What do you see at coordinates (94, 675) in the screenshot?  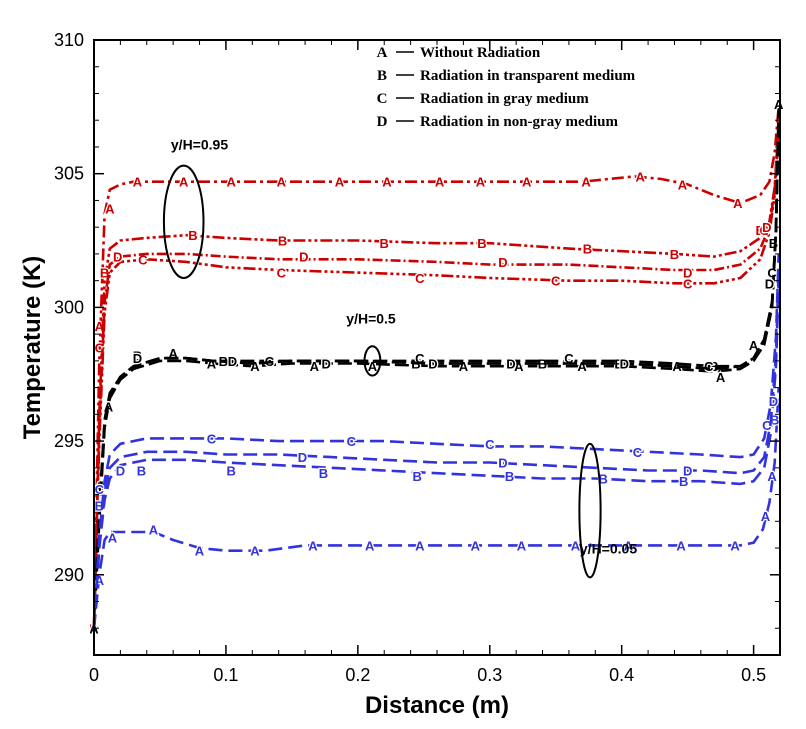 I see `x-tick-label: 0` at bounding box center [94, 675].